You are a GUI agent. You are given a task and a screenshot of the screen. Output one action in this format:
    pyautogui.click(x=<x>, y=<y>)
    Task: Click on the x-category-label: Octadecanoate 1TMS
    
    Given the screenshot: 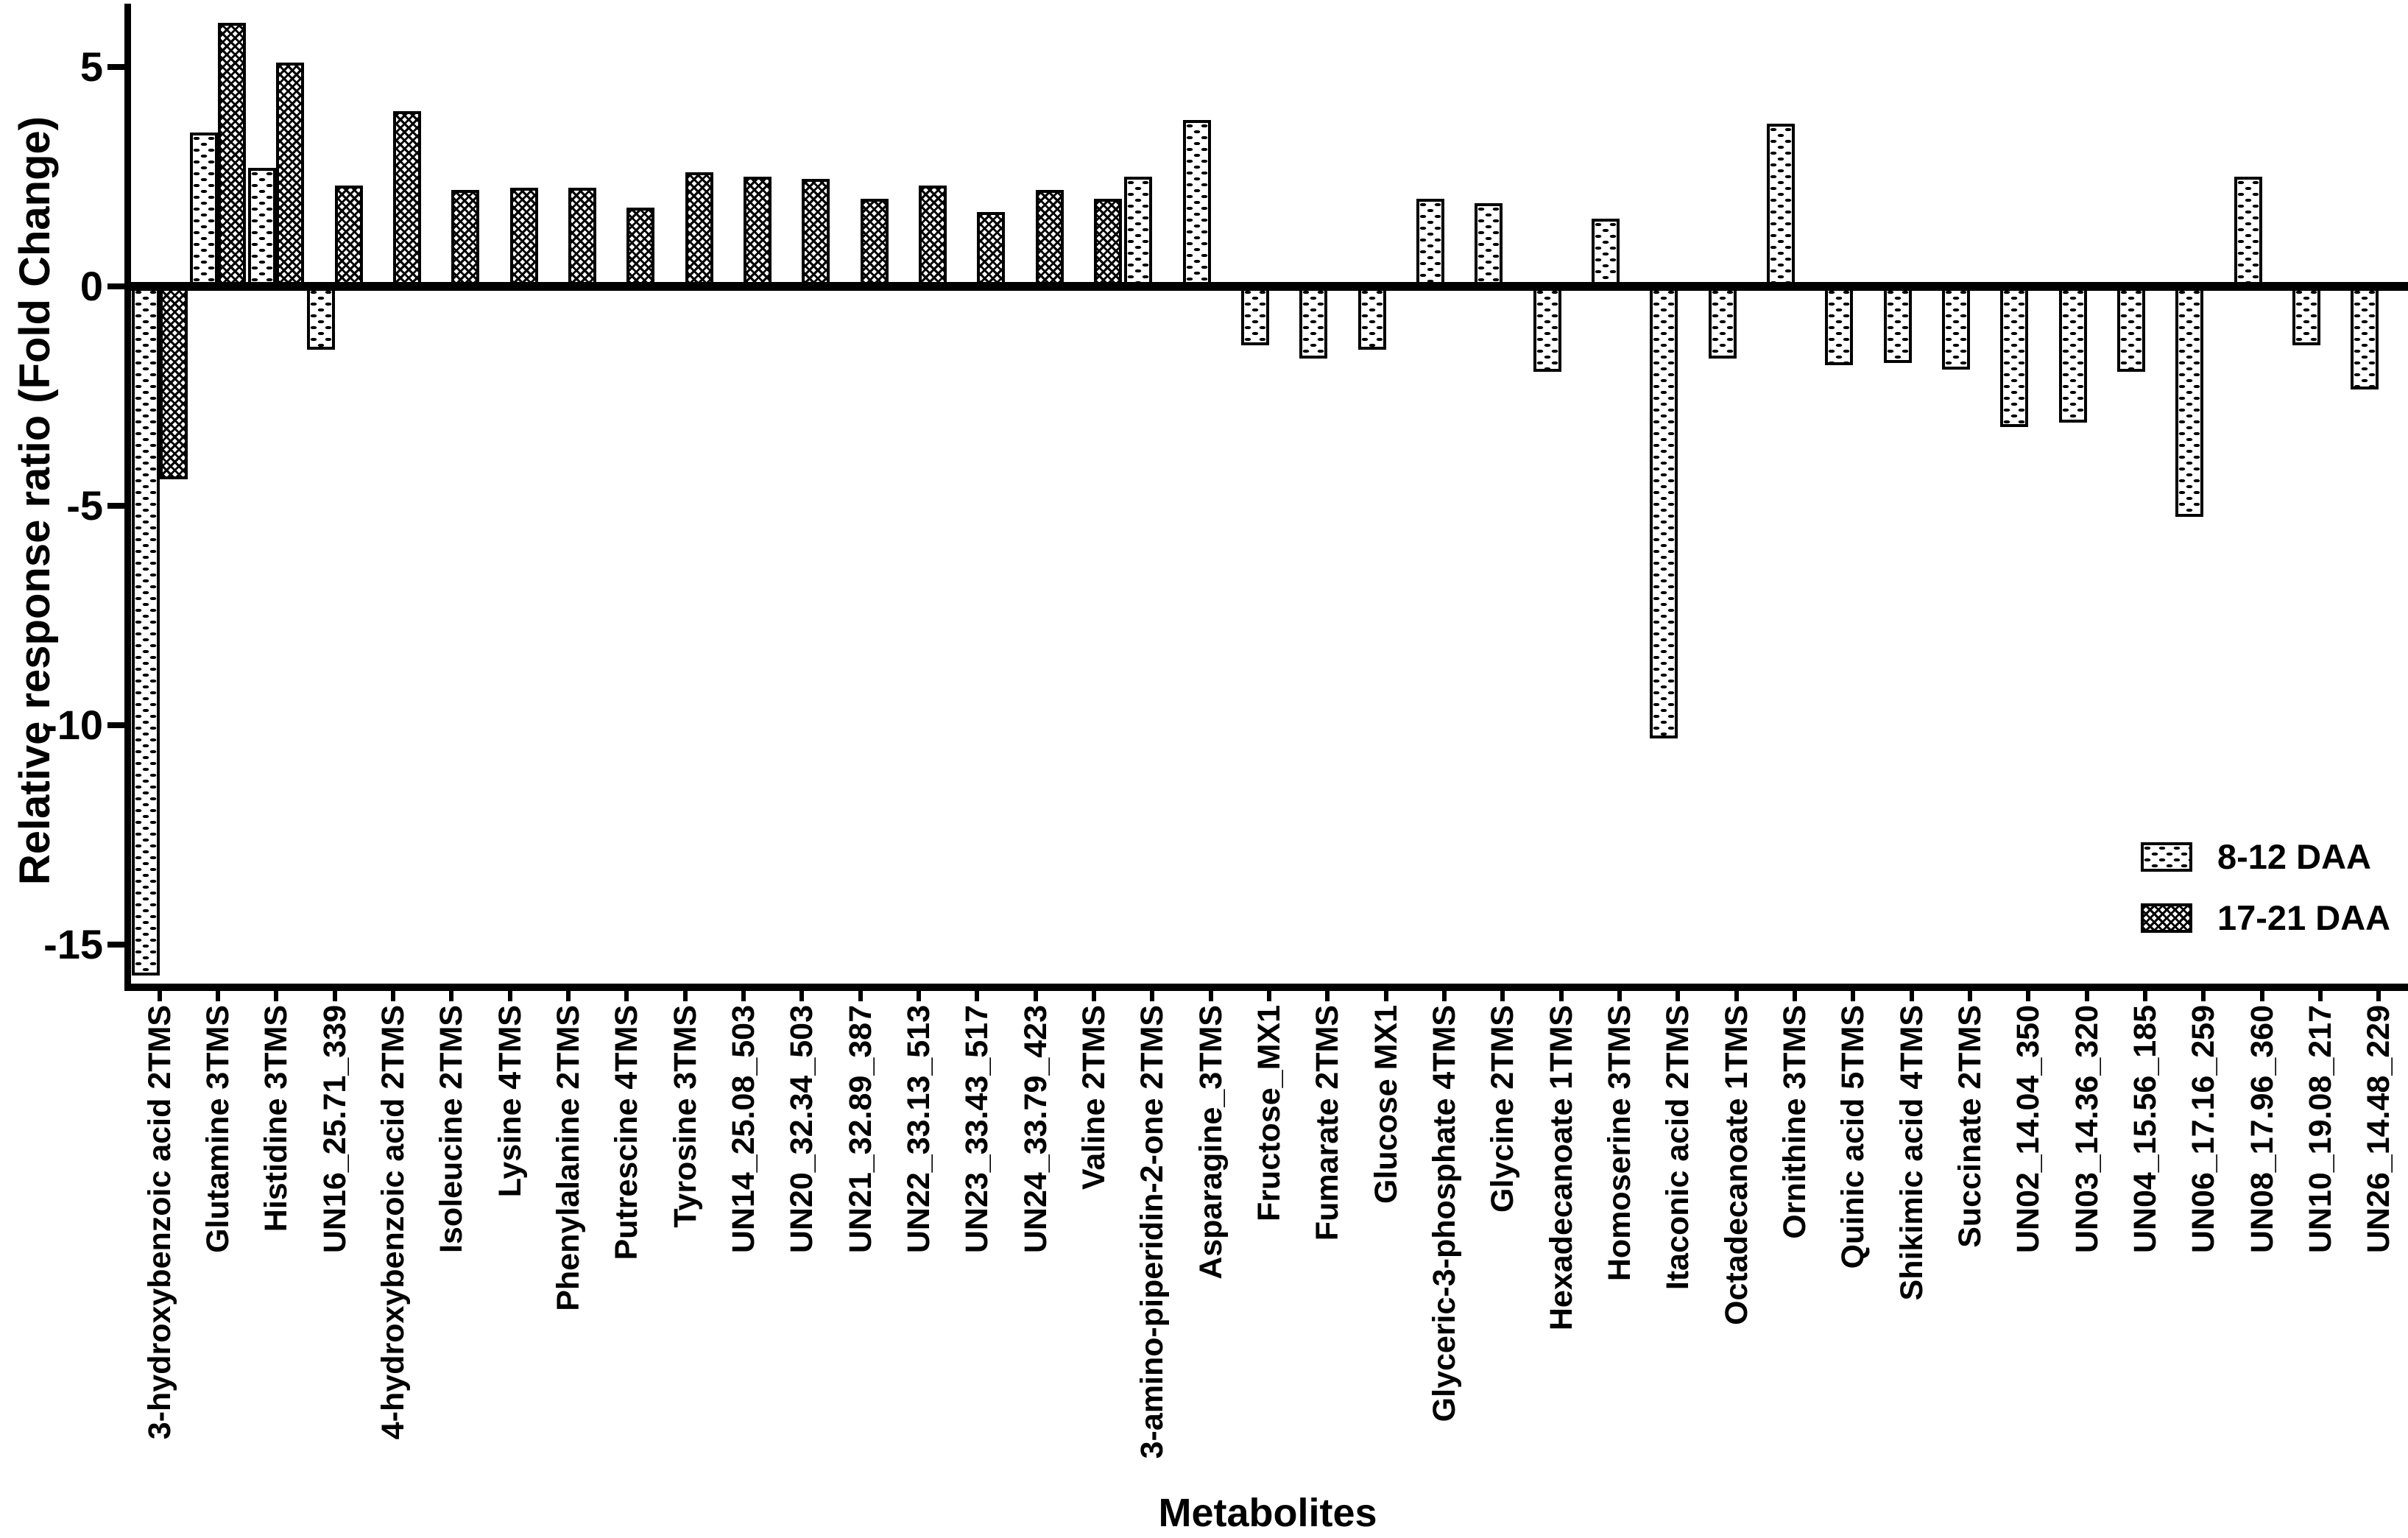 What is the action you would take?
    pyautogui.click(x=1736, y=1165)
    